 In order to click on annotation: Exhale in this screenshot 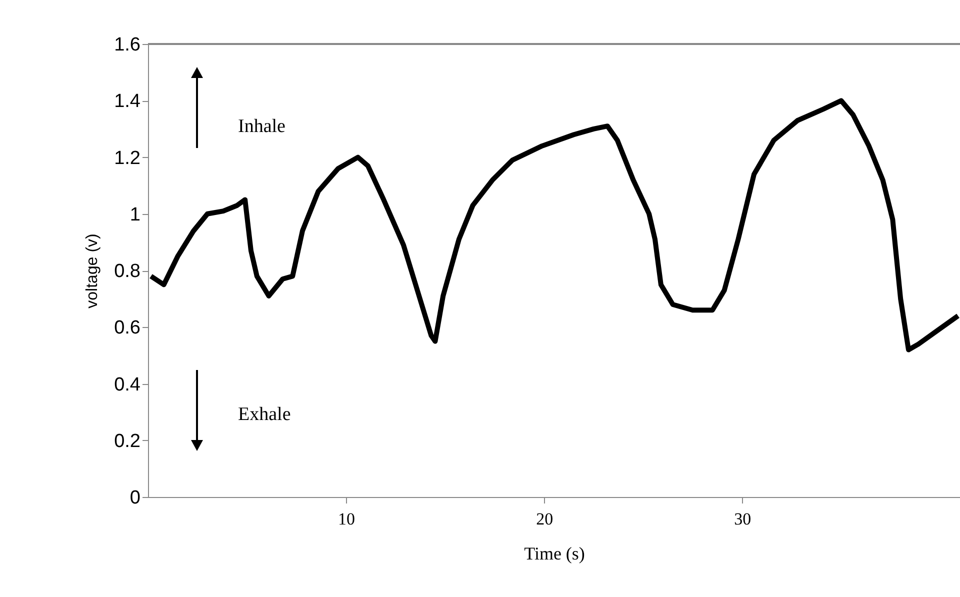, I will do `click(264, 414)`.